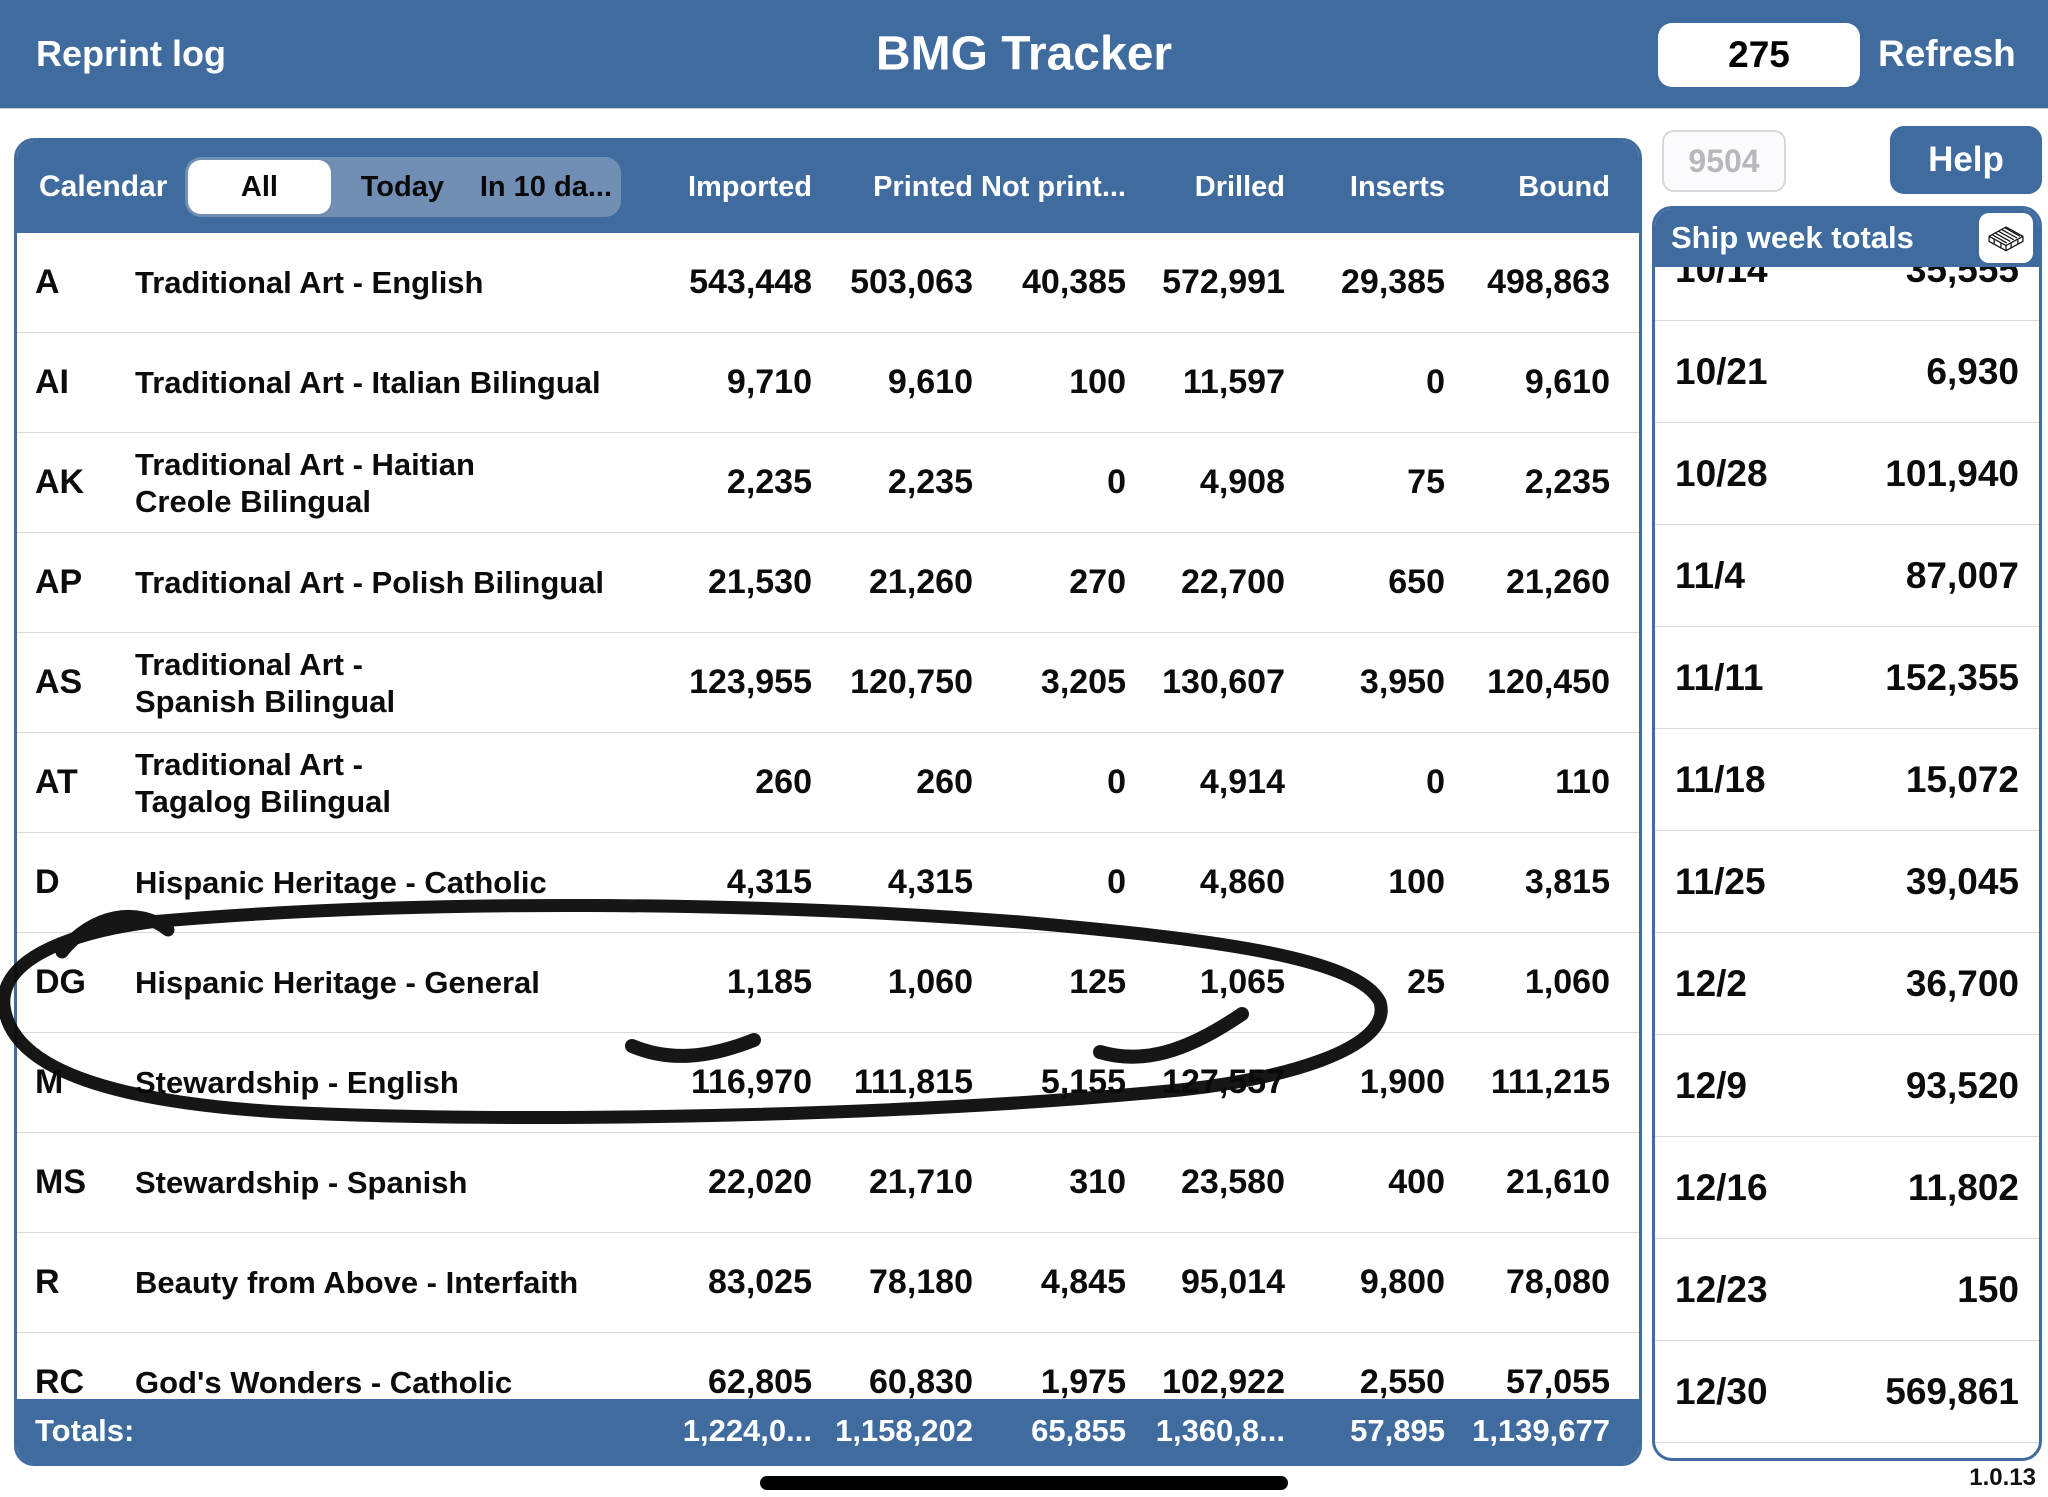 This screenshot has height=1497, width=2048. I want to click on segment-all: All, so click(259, 187).